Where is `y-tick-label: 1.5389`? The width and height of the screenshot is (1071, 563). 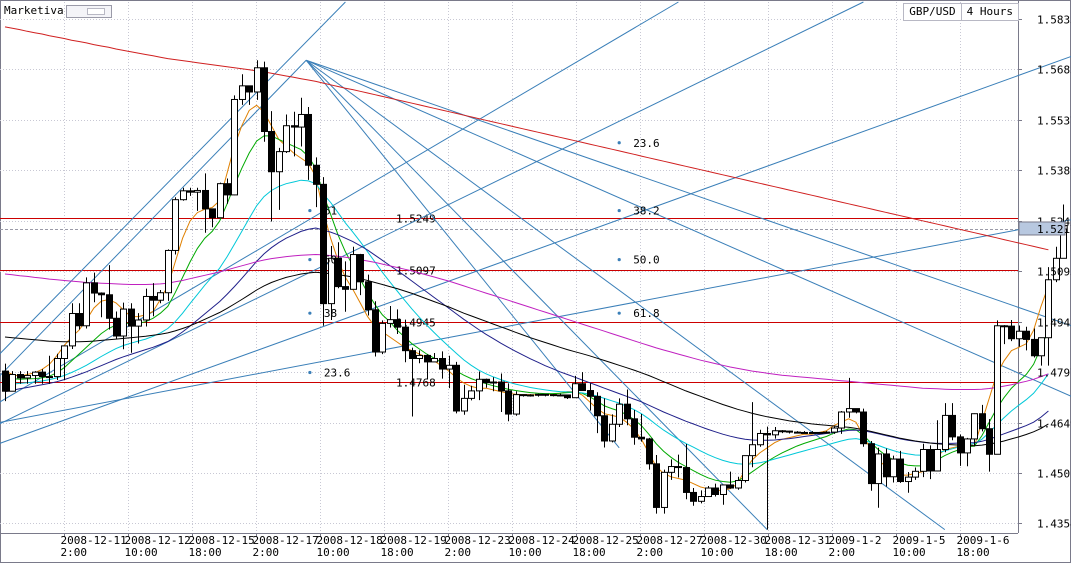 y-tick-label: 1.5389 is located at coordinates (1054, 171).